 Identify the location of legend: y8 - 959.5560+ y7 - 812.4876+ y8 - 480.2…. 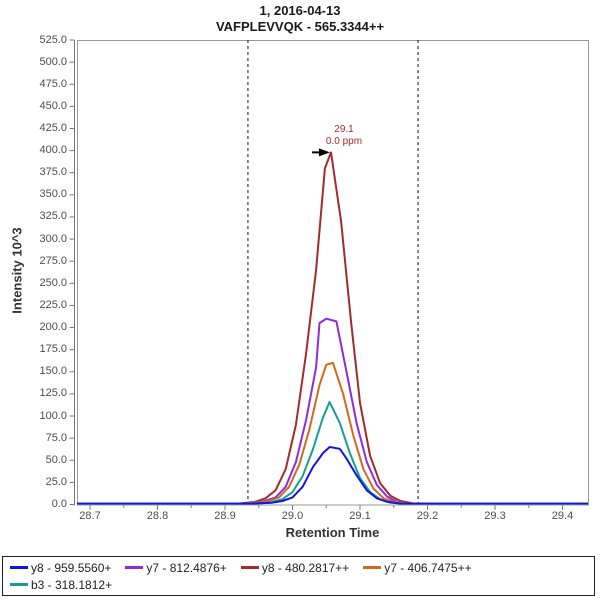
(298, 576).